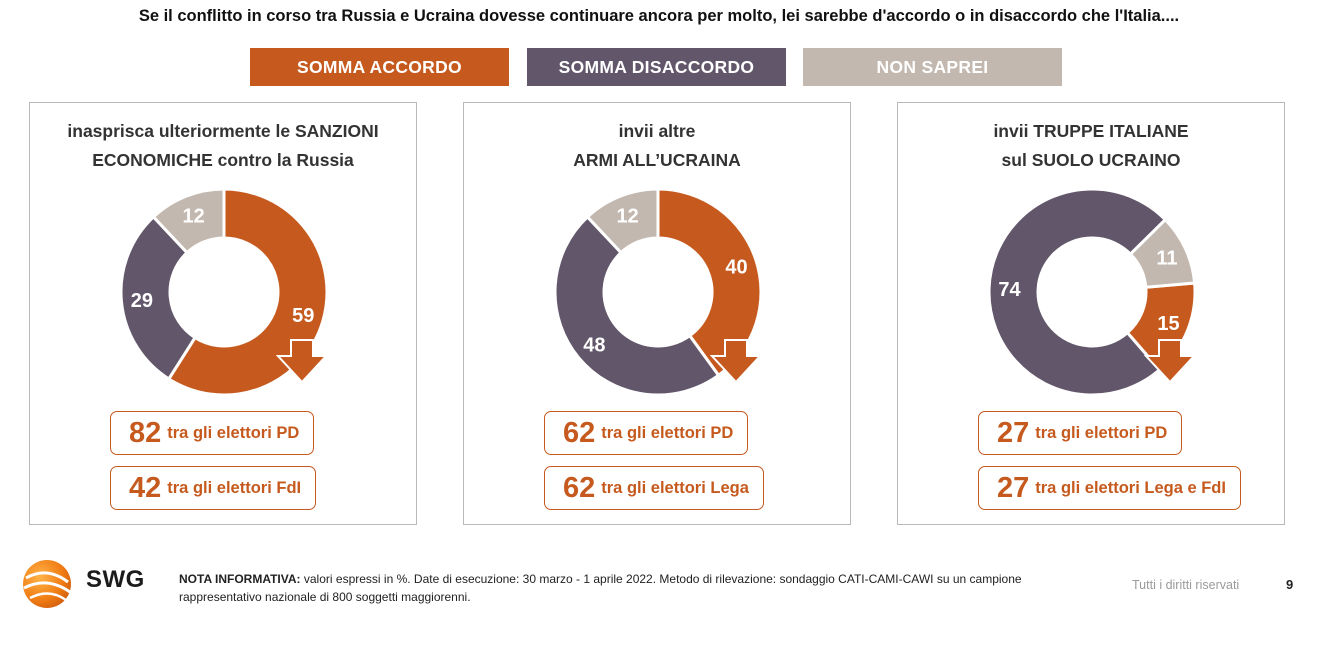 This screenshot has width=1318, height=658. Describe the element at coordinates (657, 146) in the screenshot. I see `panel-title: invii altre ARMI ALL’UCRAINA` at that location.